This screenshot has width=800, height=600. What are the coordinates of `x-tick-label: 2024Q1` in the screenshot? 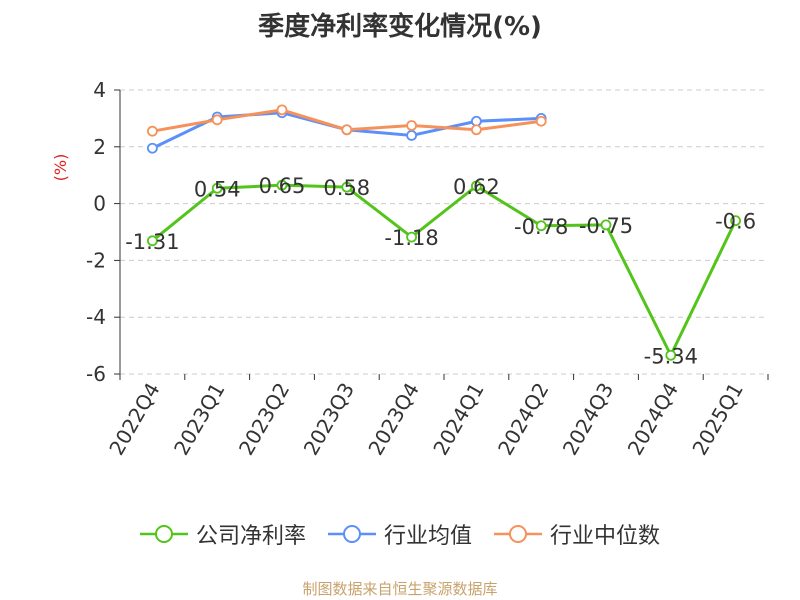 It's located at (458, 419).